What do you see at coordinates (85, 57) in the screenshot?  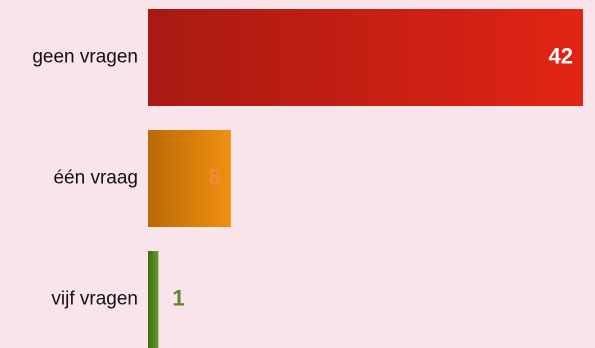 I see `category-label: geen vragen` at bounding box center [85, 57].